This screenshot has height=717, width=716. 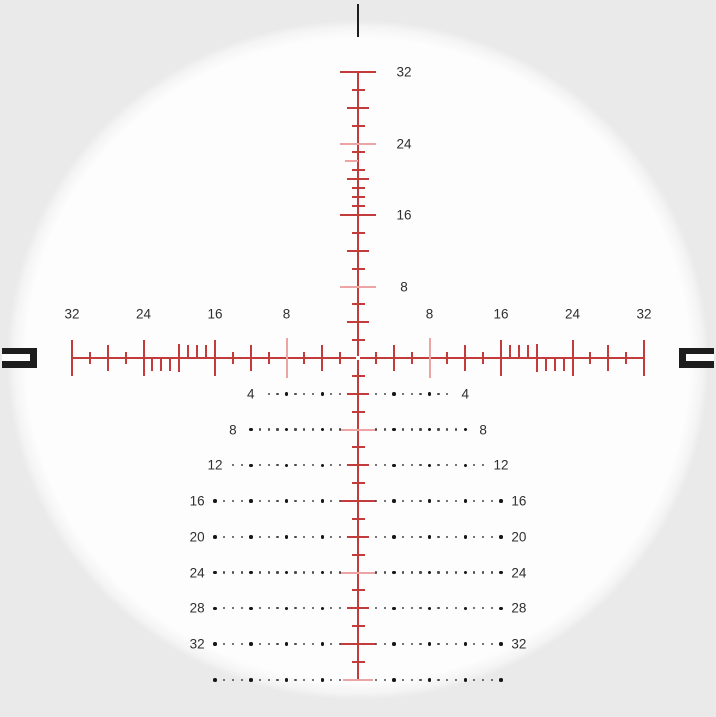 What do you see at coordinates (404, 286) in the screenshot?
I see `elevation-label: 8` at bounding box center [404, 286].